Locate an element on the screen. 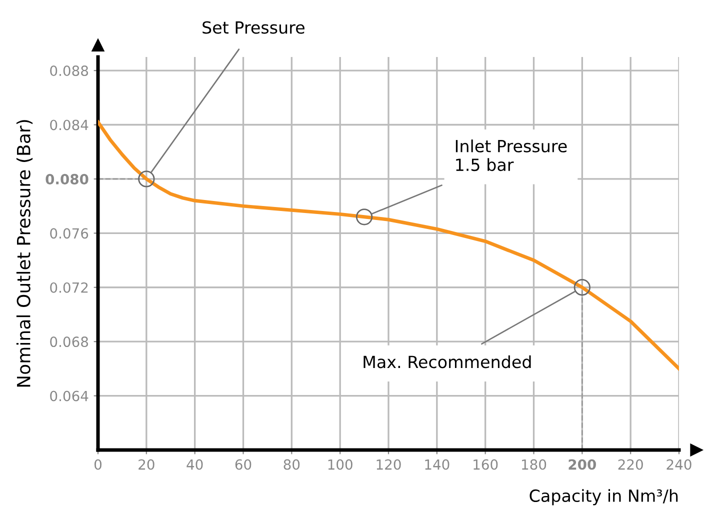 The image size is (710, 517). x-tick-label: 20 is located at coordinates (146, 464).